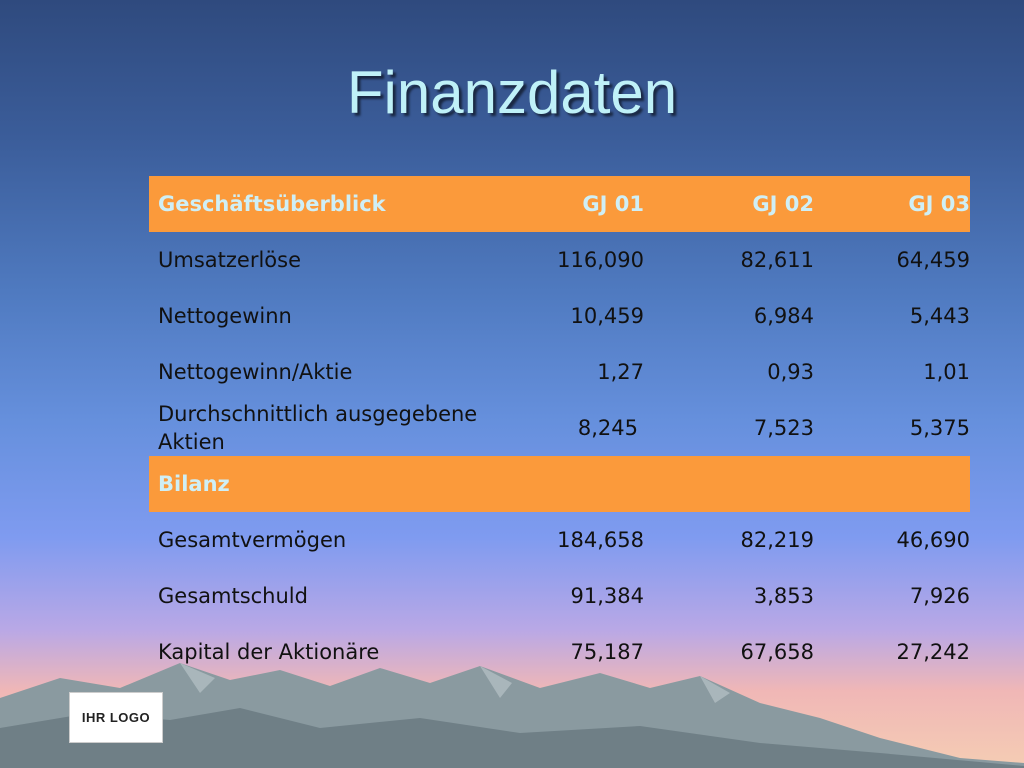 This screenshot has width=1024, height=768. I want to click on table-row: Nettogewinn/Aktie 1,27 0,93 1,01, so click(559, 372).